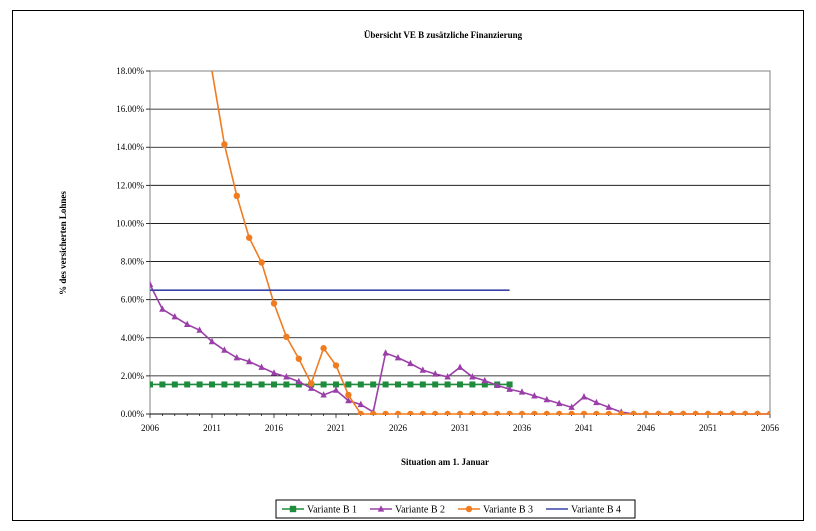  I want to click on legend-box, so click(455, 509).